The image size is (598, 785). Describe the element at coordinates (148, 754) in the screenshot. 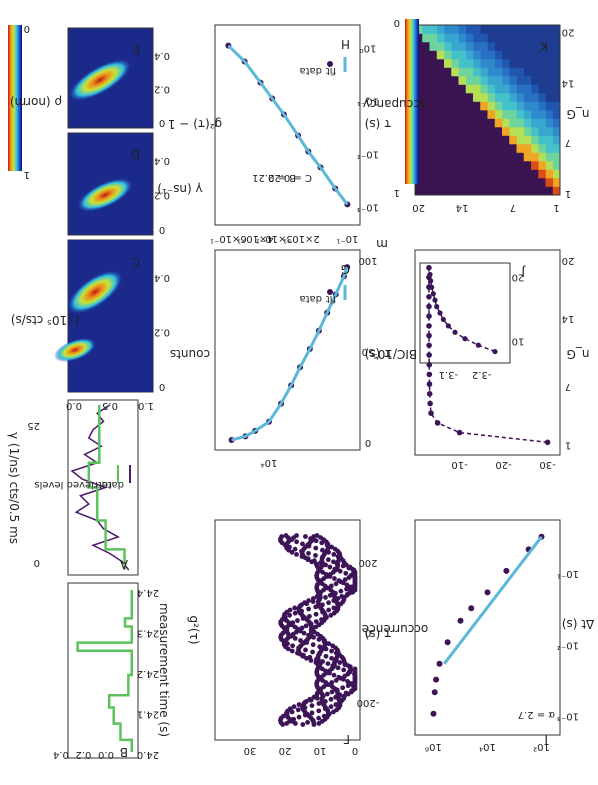

I see `panel-b-xtick: 24.0` at that location.